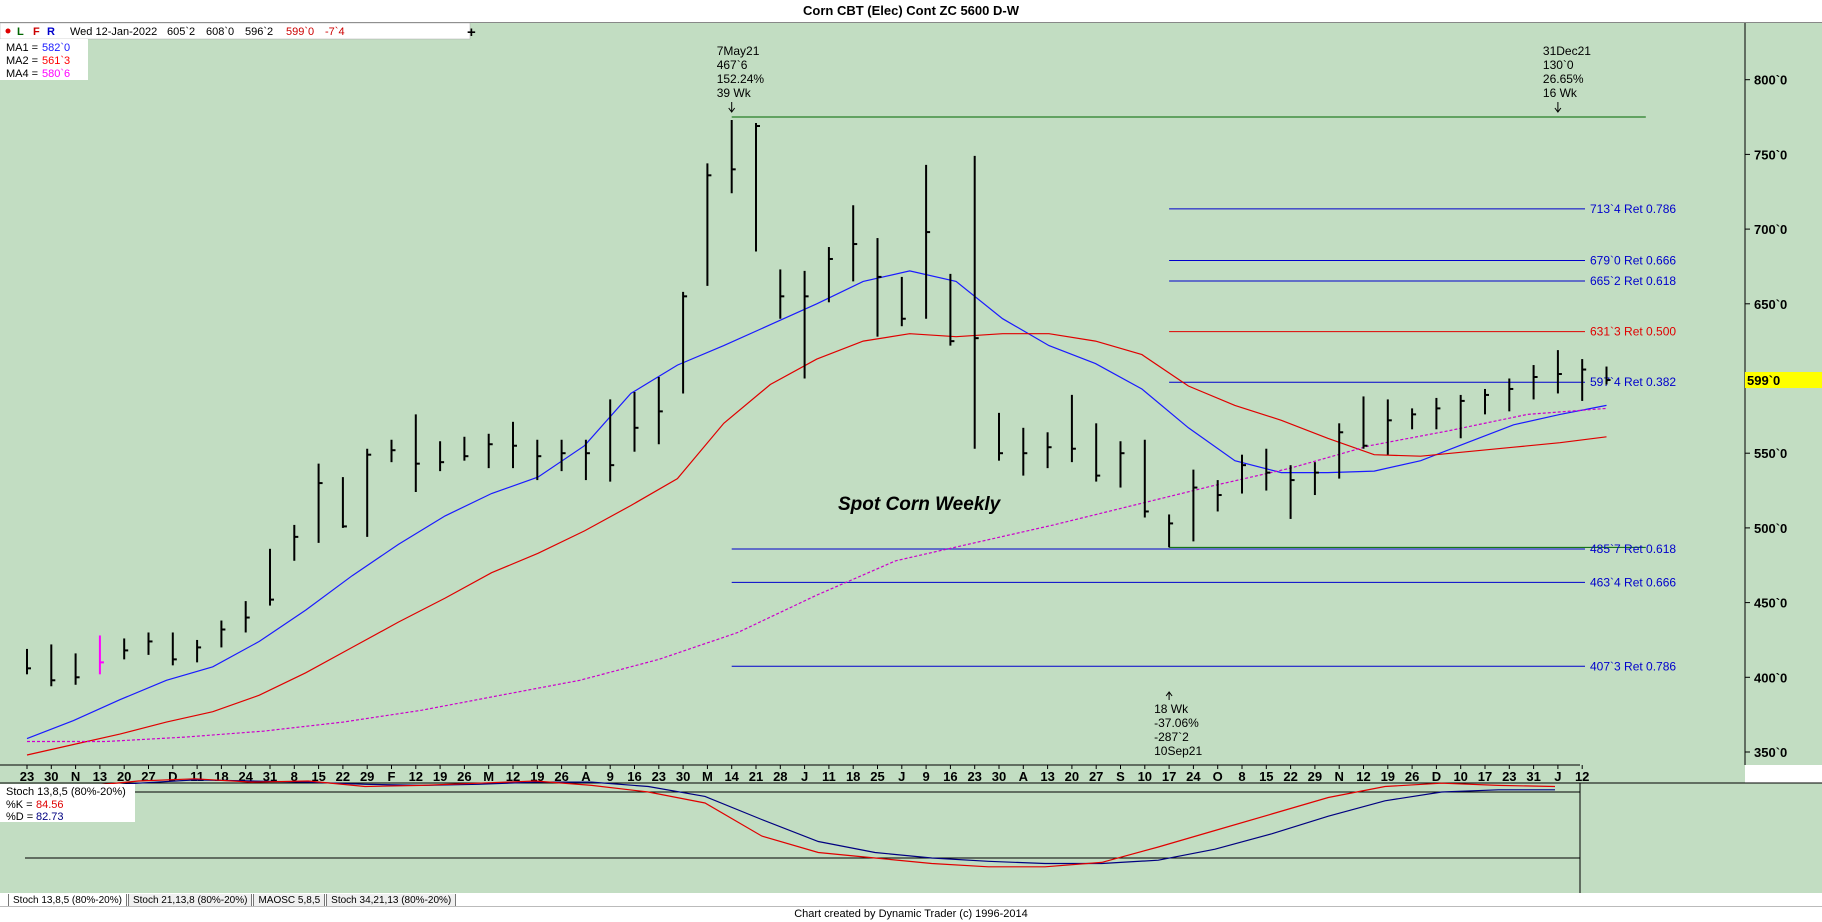 The width and height of the screenshot is (1822, 922). What do you see at coordinates (1047, 776) in the screenshot?
I see `x-tick-42: 13` at bounding box center [1047, 776].